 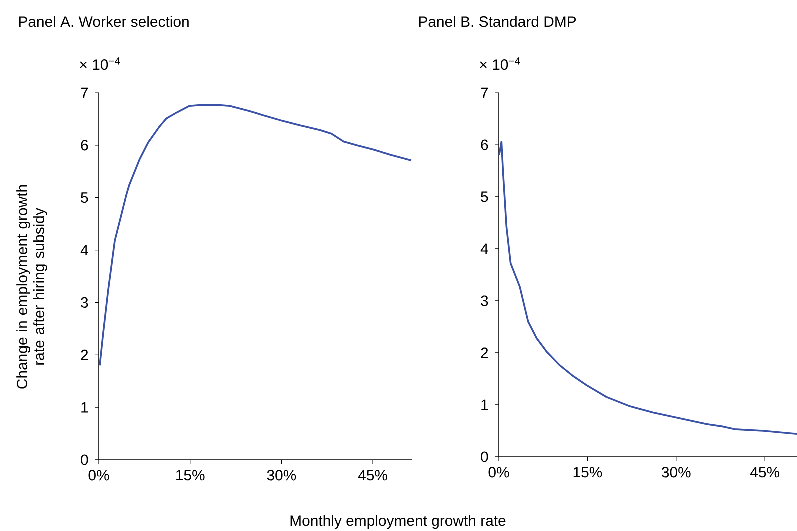 I want to click on chart-title: Panel B. Standard DMP, so click(x=497, y=22).